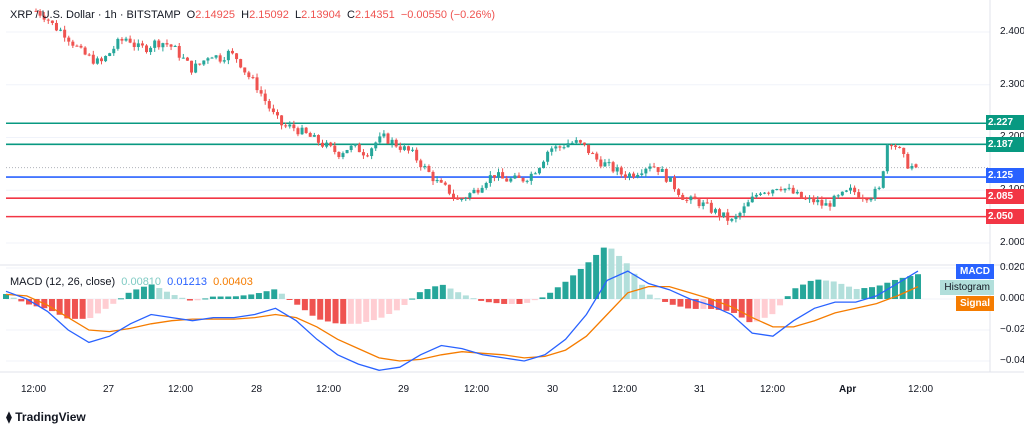 Image resolution: width=1024 pixels, height=430 pixels. Describe the element at coordinates (233, 282) in the screenshot. I see `macd-signal-value: 0.00403` at that location.